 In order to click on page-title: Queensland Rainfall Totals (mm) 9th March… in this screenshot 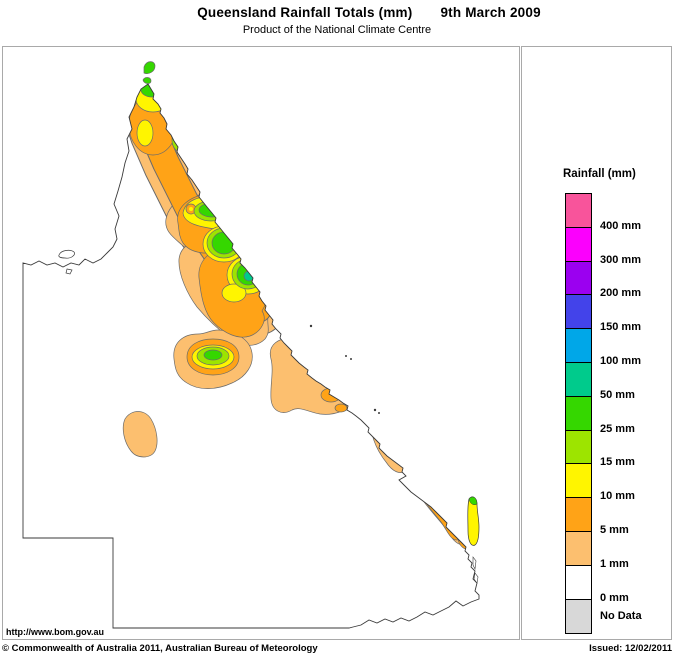, I will do `click(353, 12)`.